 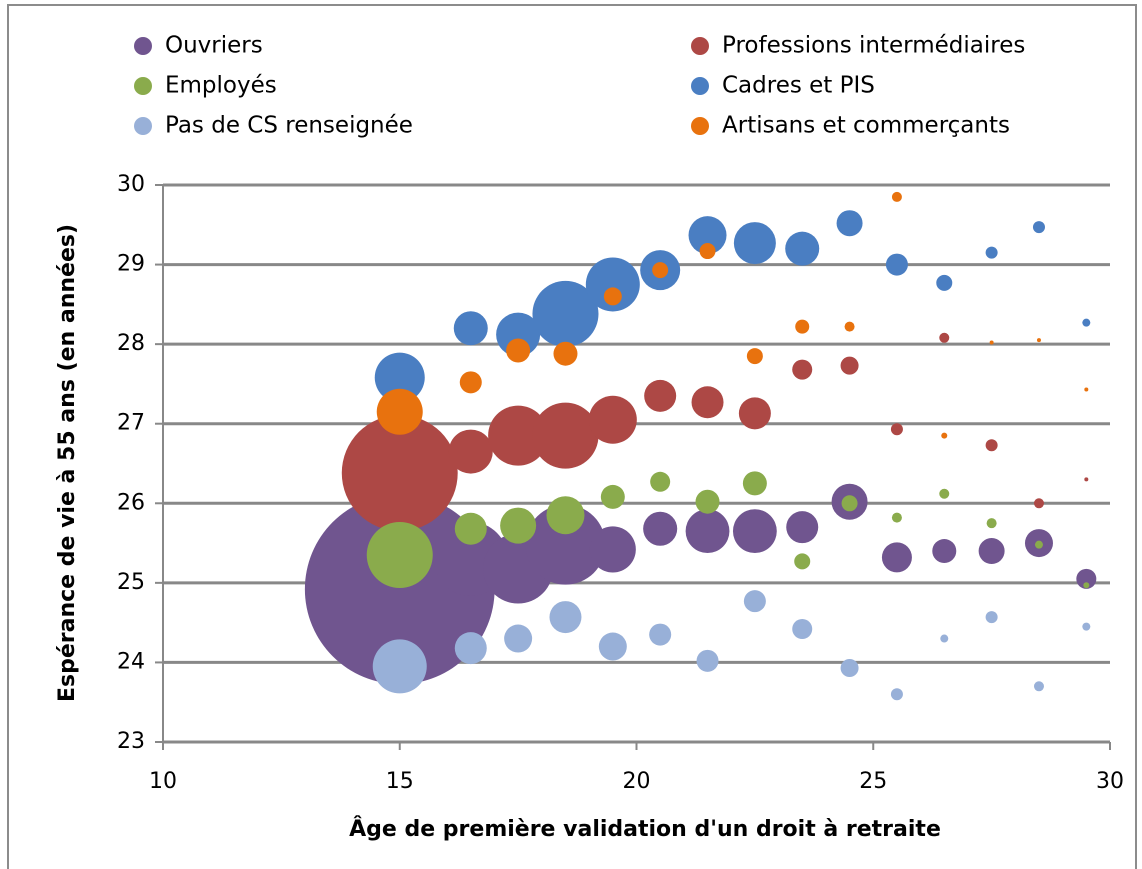 What do you see at coordinates (131, 741) in the screenshot?
I see `y-tick-label: 23` at bounding box center [131, 741].